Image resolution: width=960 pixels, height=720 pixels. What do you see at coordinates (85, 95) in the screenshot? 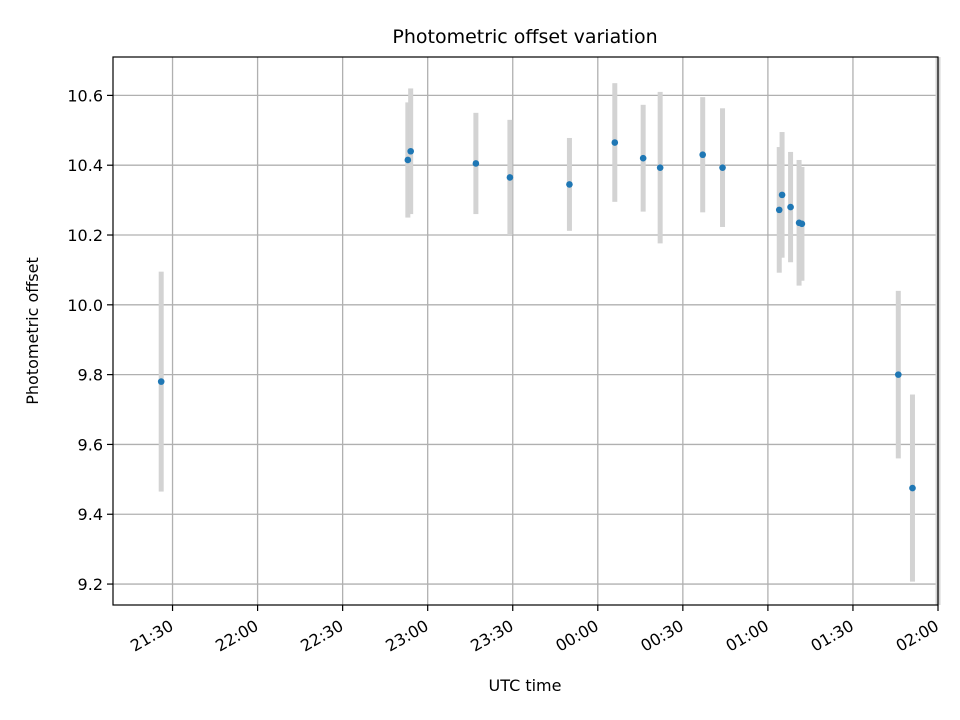
I see `y-tick-label: 10.6` at bounding box center [85, 95].